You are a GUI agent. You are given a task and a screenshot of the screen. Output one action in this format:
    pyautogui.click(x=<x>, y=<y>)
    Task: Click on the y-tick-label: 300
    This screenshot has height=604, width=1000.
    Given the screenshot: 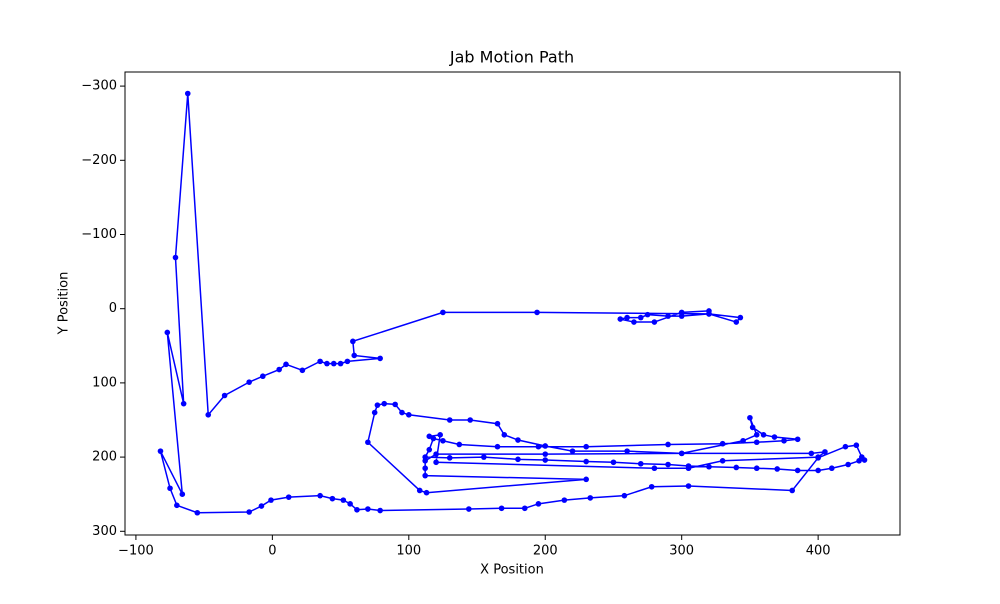 What is the action you would take?
    pyautogui.click(x=104, y=531)
    